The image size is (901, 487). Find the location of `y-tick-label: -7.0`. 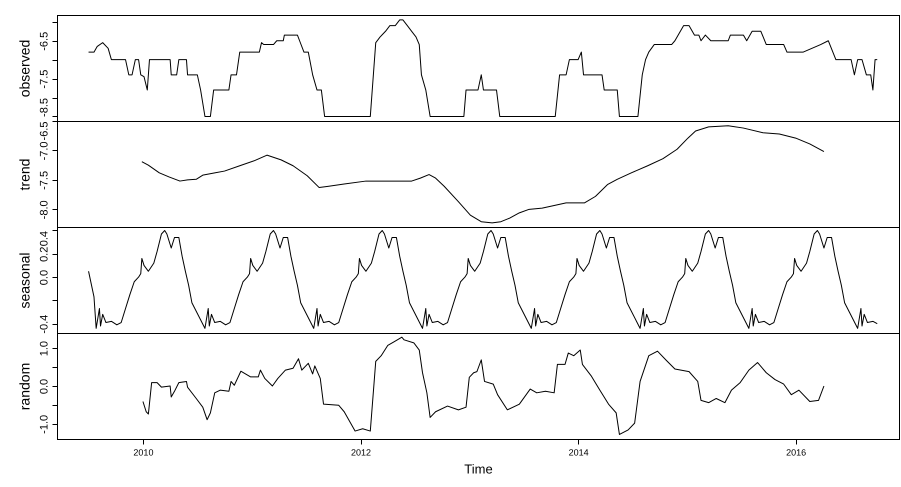

y-tick-label: -7.0 is located at coordinates (44, 150).